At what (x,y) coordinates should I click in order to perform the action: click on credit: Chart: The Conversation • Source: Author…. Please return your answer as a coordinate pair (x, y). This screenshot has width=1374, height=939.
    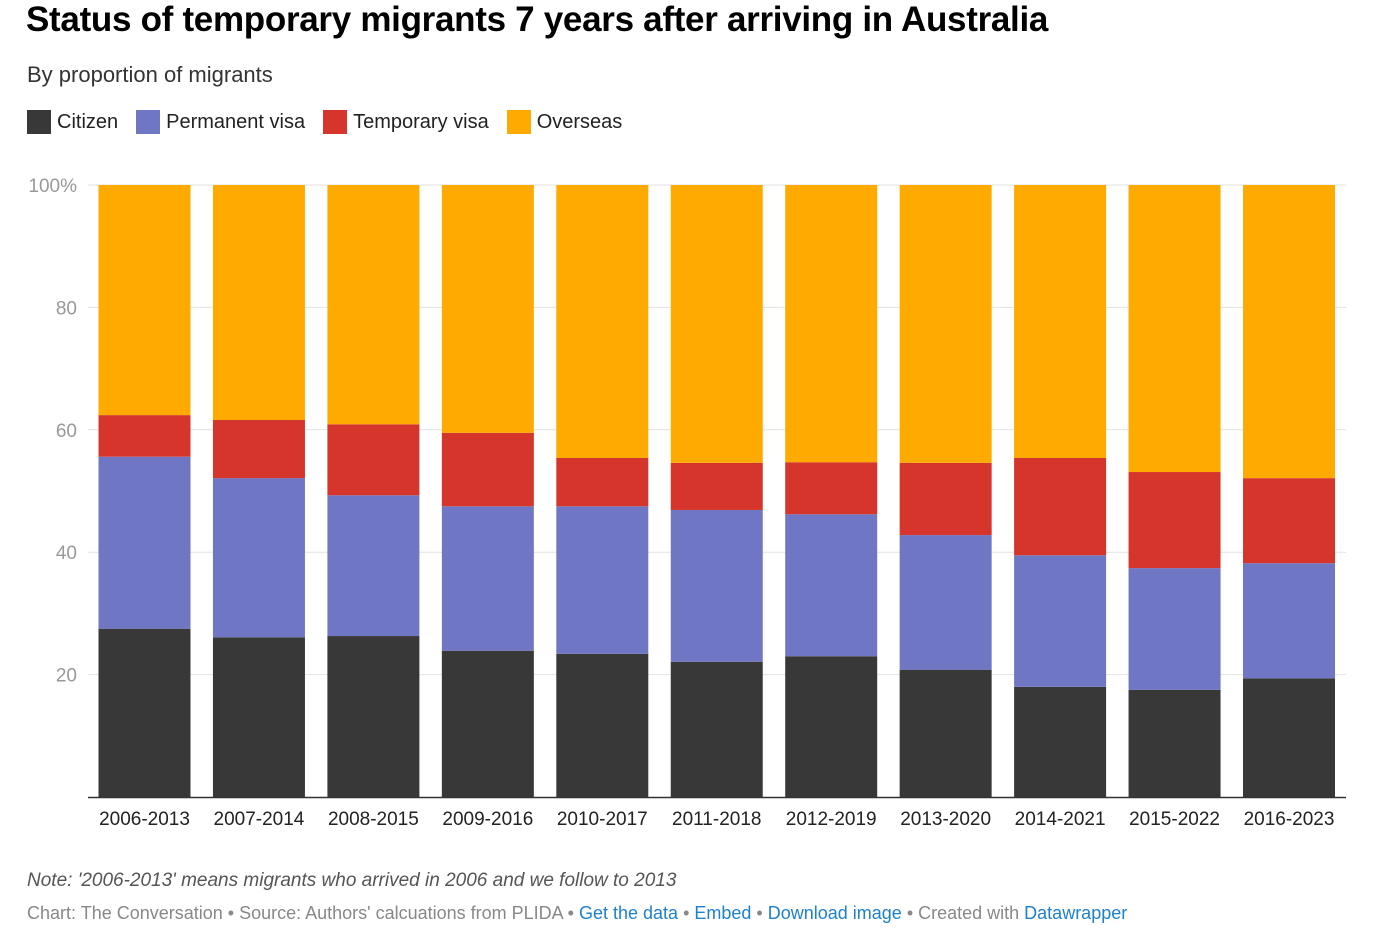
    Looking at the image, I should click on (303, 913).